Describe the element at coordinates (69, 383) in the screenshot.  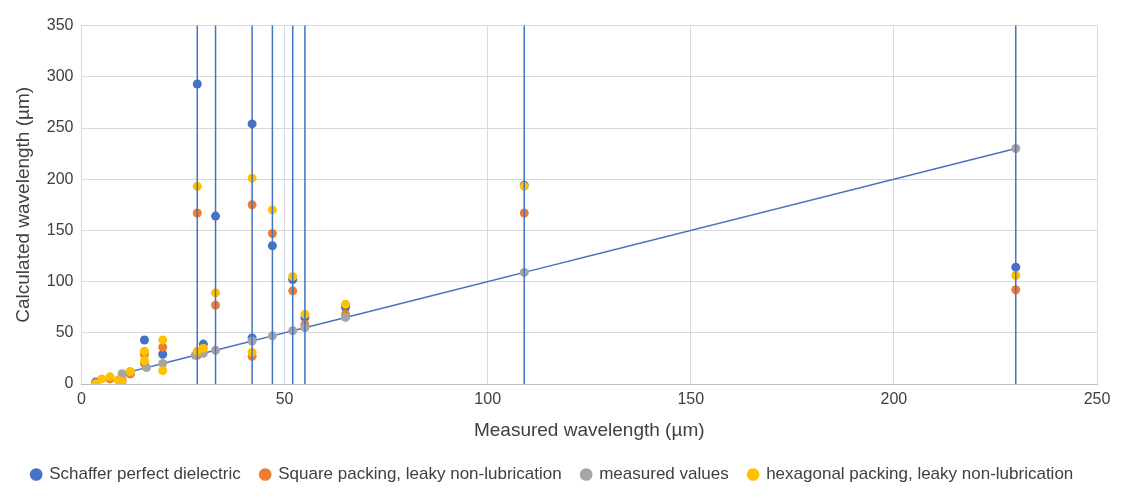
I see `y-tick-label: 0` at that location.